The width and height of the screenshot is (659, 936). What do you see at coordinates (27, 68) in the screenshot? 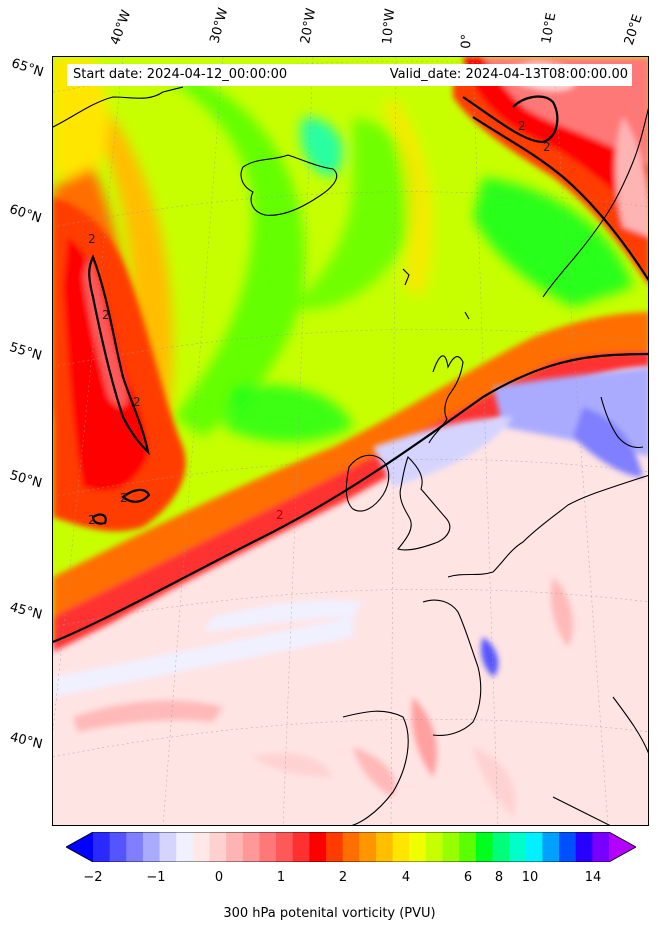
I see `lat-label: 65°N` at bounding box center [27, 68].